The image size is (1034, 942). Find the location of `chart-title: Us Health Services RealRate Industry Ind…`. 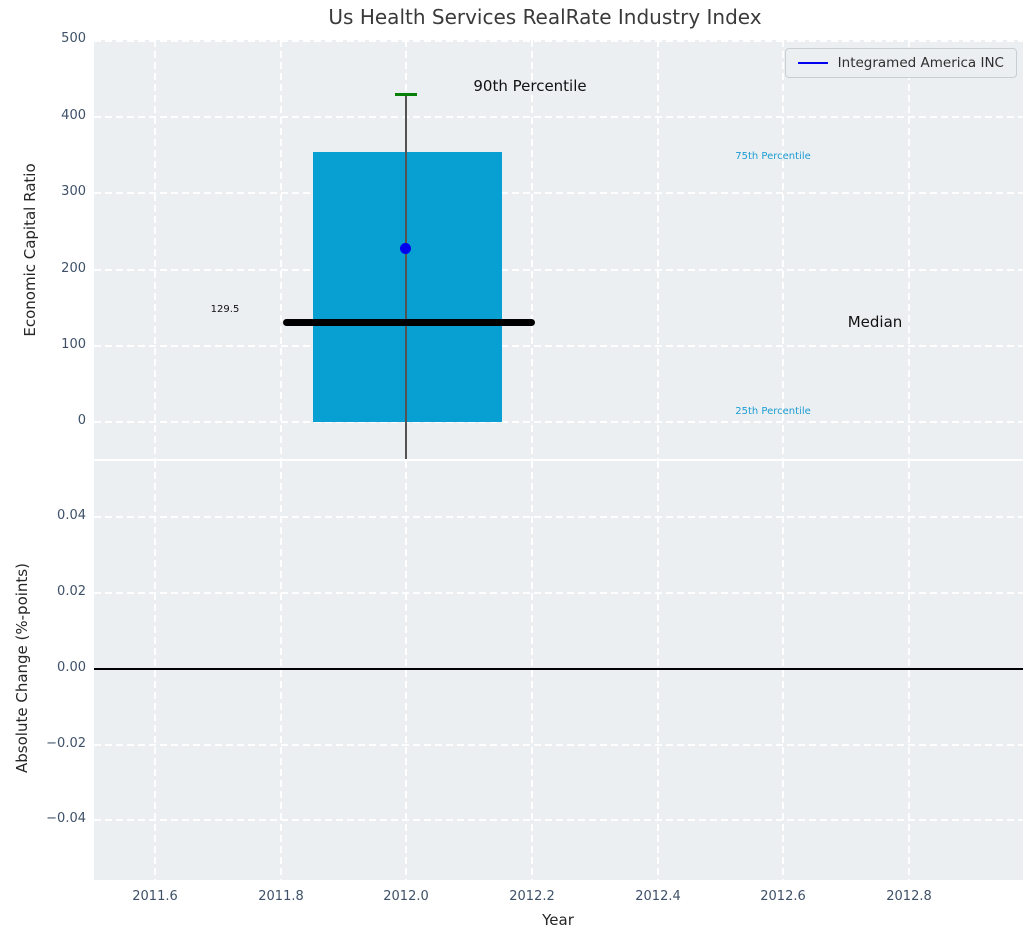

chart-title: Us Health Services RealRate Industry Ind… is located at coordinates (545, 17).